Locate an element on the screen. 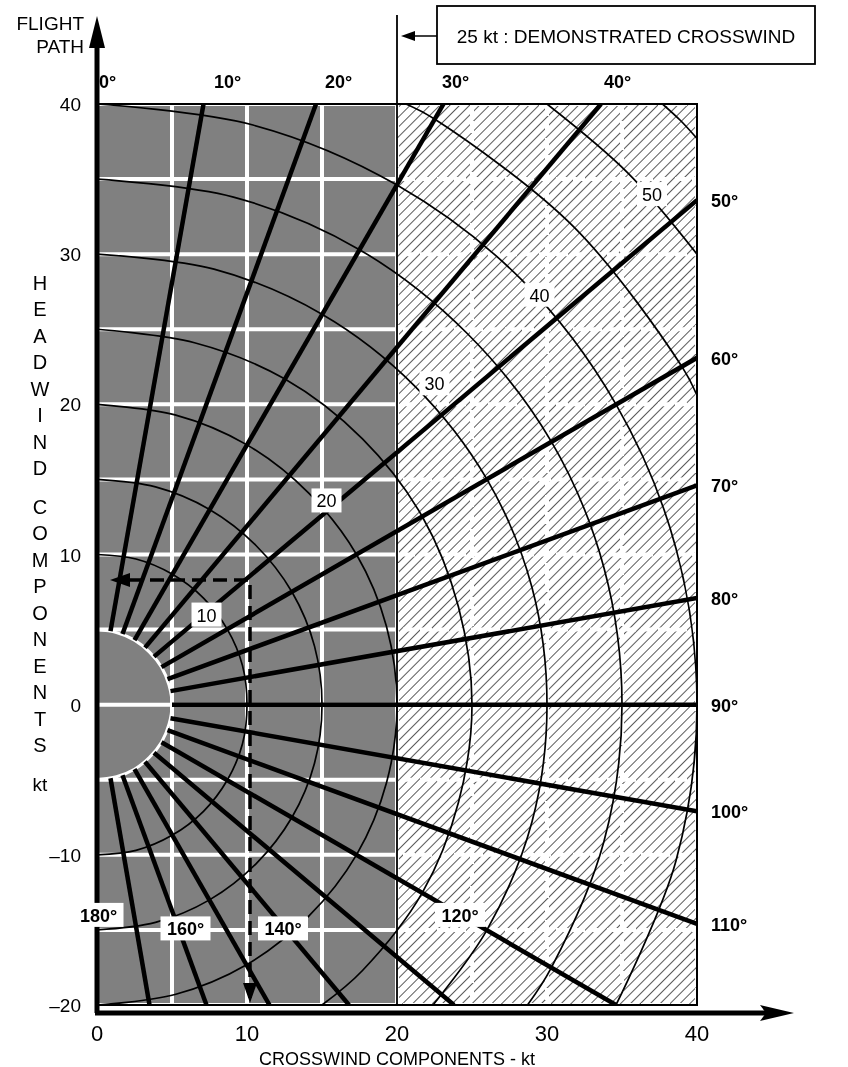 The image size is (848, 1067). text: HEADWIND COMPONENTS kt is located at coordinates (40, 533).